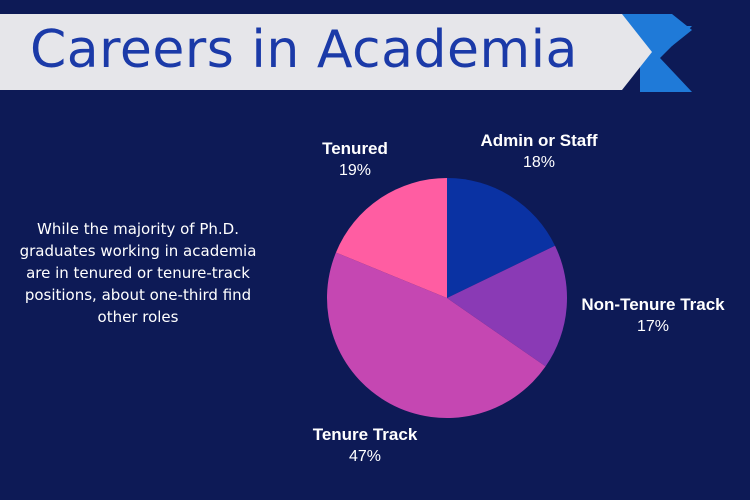  I want to click on title-banner, so click(346, 53).